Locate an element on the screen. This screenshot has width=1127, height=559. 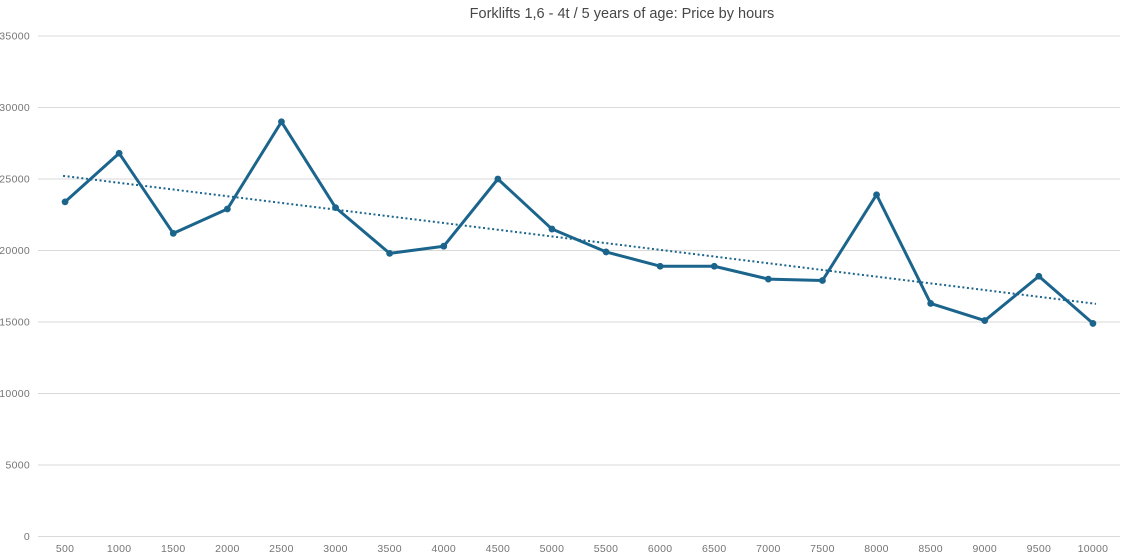
y-axis-labels: 0 5000 10000 15000 20000 25000 30000 35000 is located at coordinates (15, 287).